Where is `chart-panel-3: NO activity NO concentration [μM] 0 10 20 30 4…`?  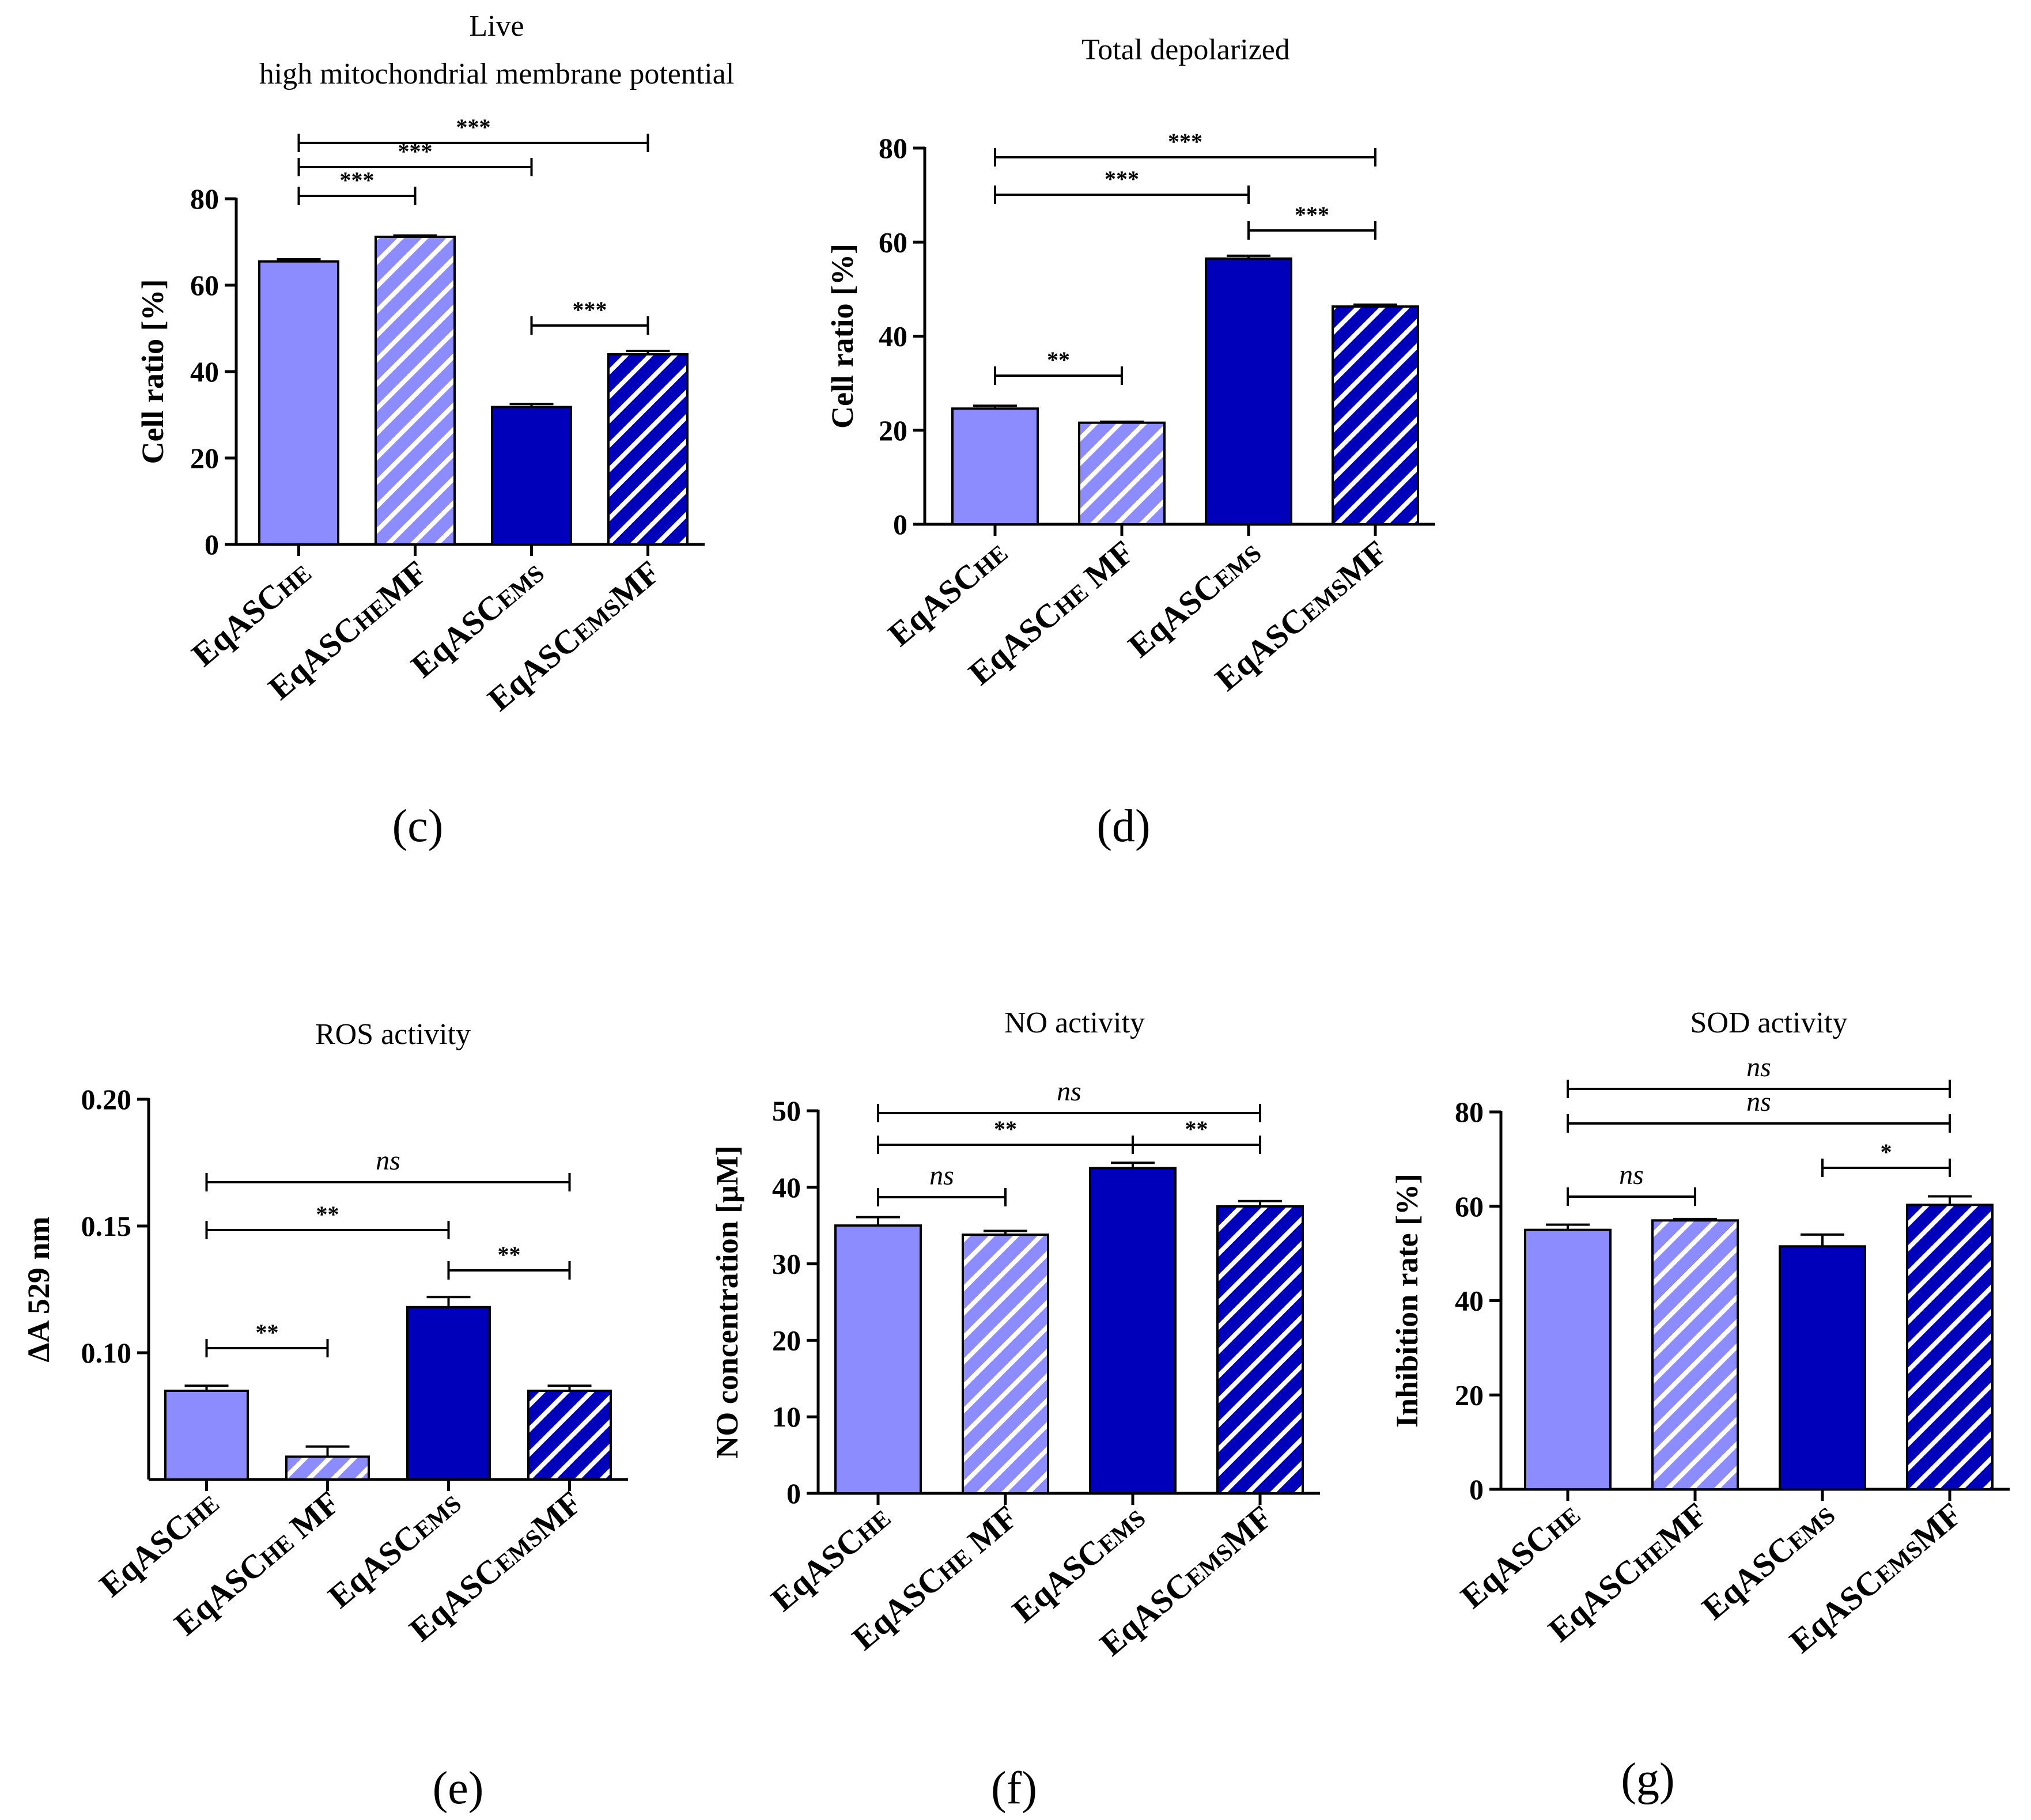 chart-panel-3: NO activity NO concentration [μM] 0 10 20 30 4… is located at coordinates (1015, 1410).